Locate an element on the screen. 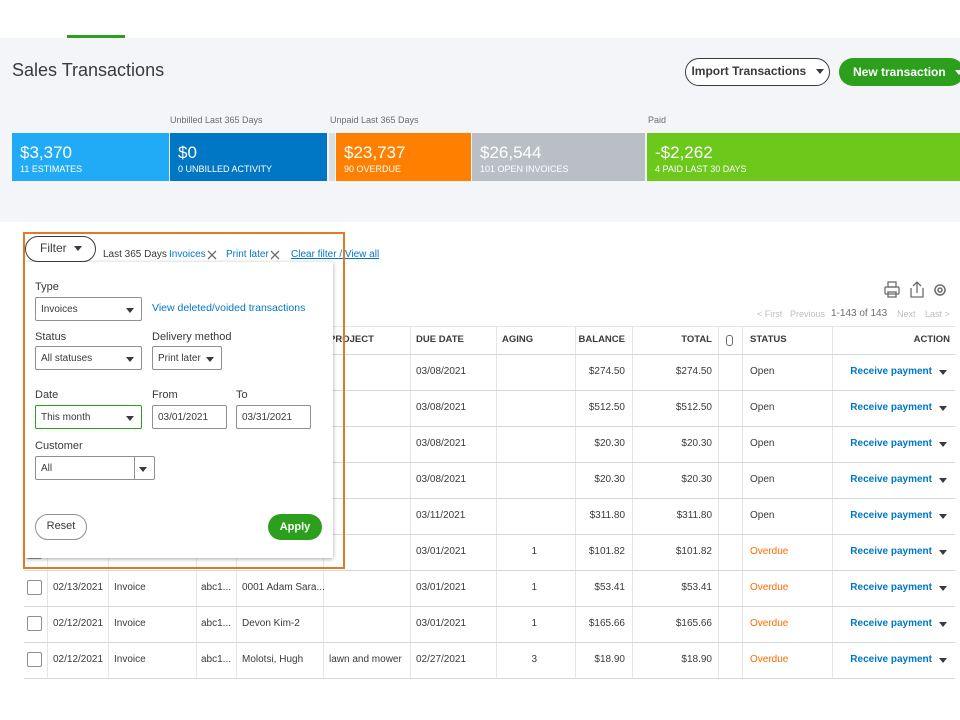  input-value: 03/31/2021 is located at coordinates (267, 417).